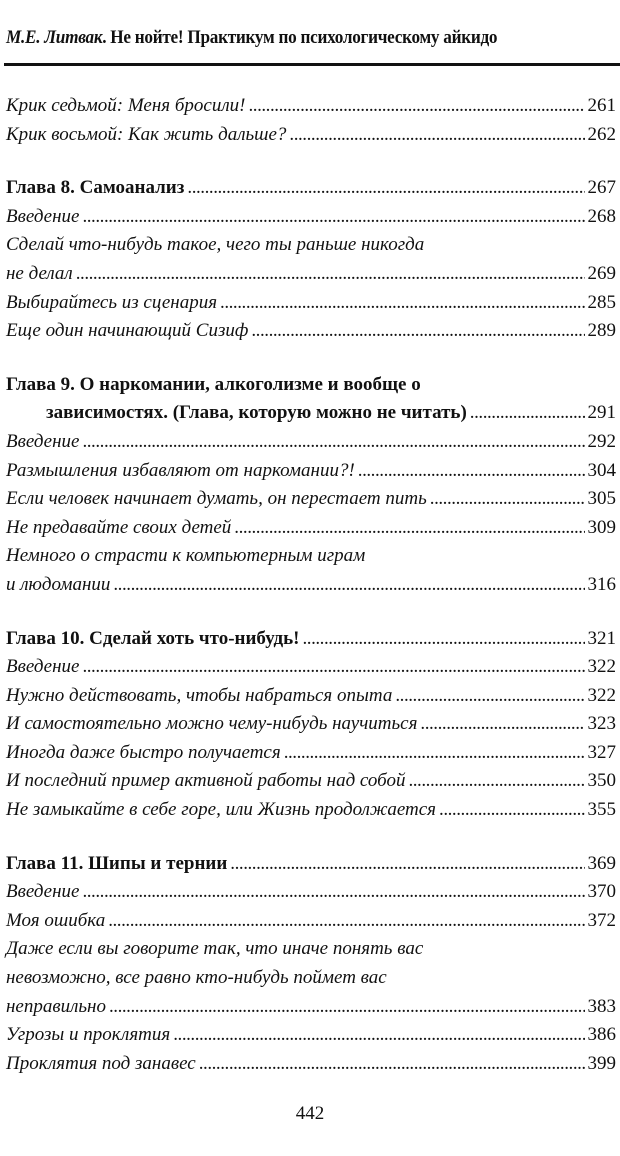 The width and height of the screenshot is (620, 1156). I want to click on entry-line: Еще один начинающий Сизиф 289, so click(311, 331).